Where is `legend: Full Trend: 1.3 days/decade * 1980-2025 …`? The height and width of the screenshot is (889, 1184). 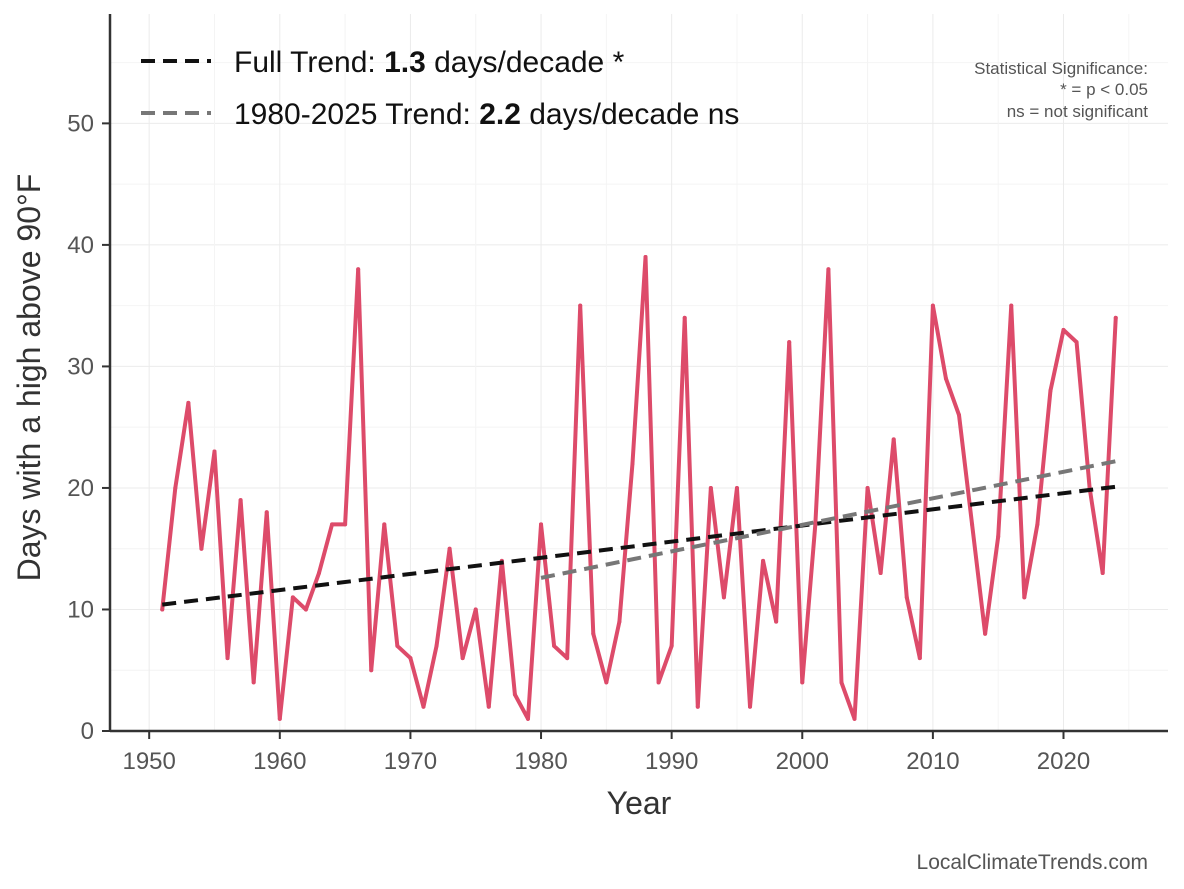 legend: Full Trend: 1.3 days/decade * 1980-2025 … is located at coordinates (440, 88).